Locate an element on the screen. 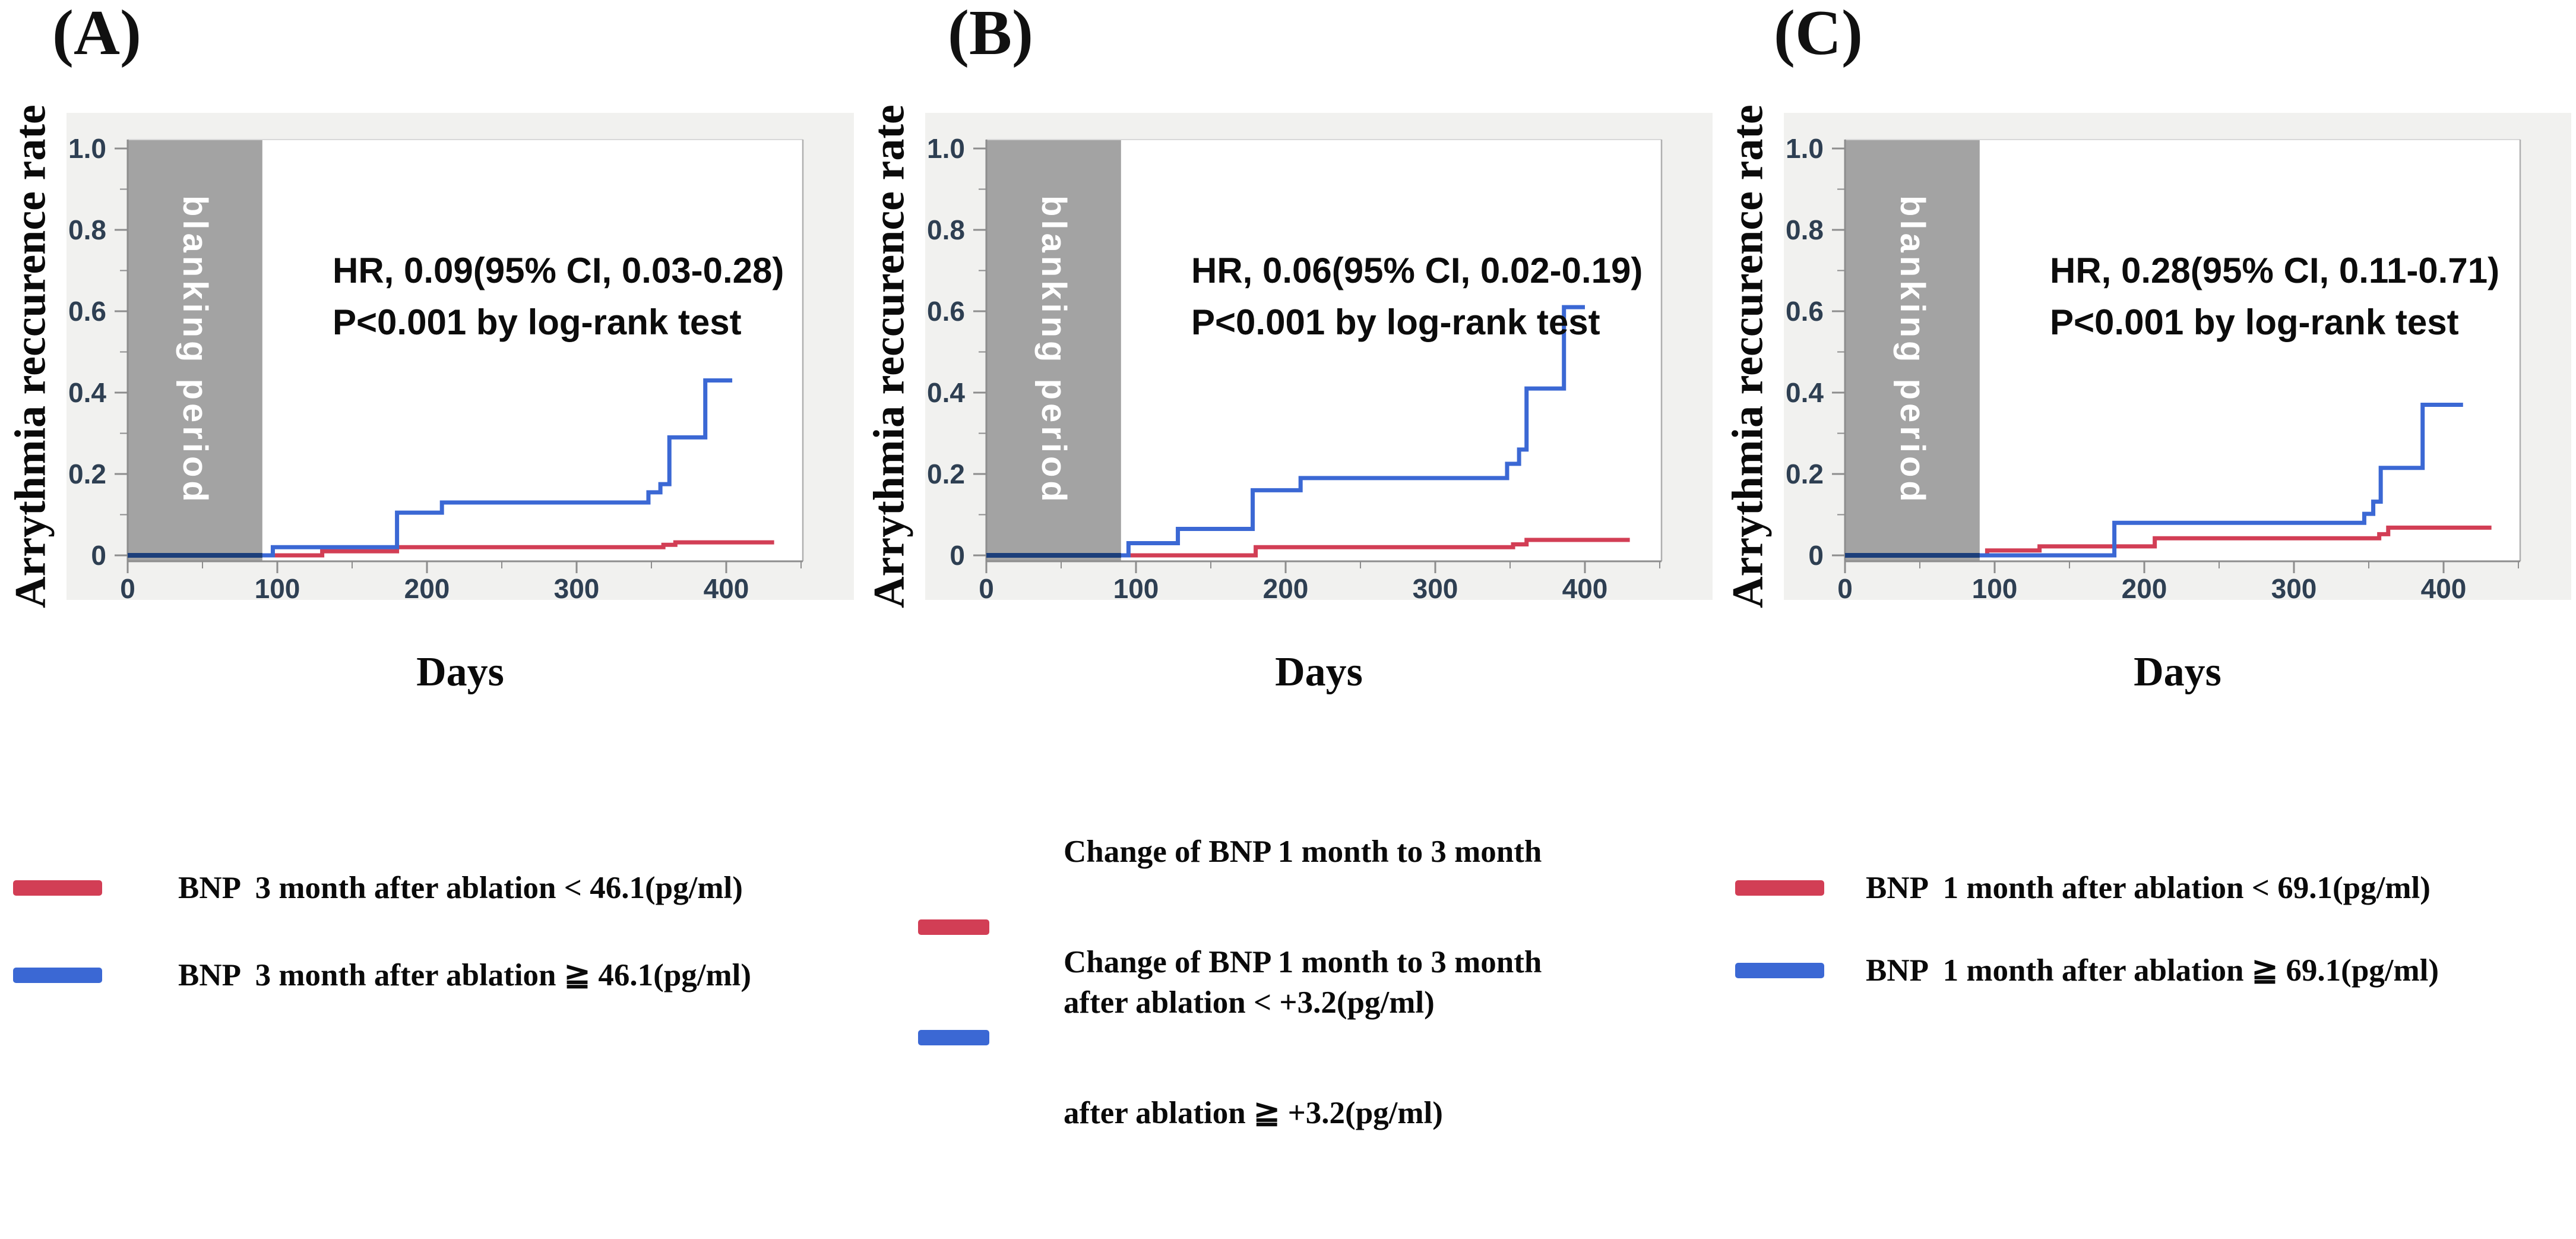 Image resolution: width=2576 pixels, height=1239 pixels. legend-label: BNP 1 month after ablation ≧ 69.1(pg/ml) is located at coordinates (2152, 970).